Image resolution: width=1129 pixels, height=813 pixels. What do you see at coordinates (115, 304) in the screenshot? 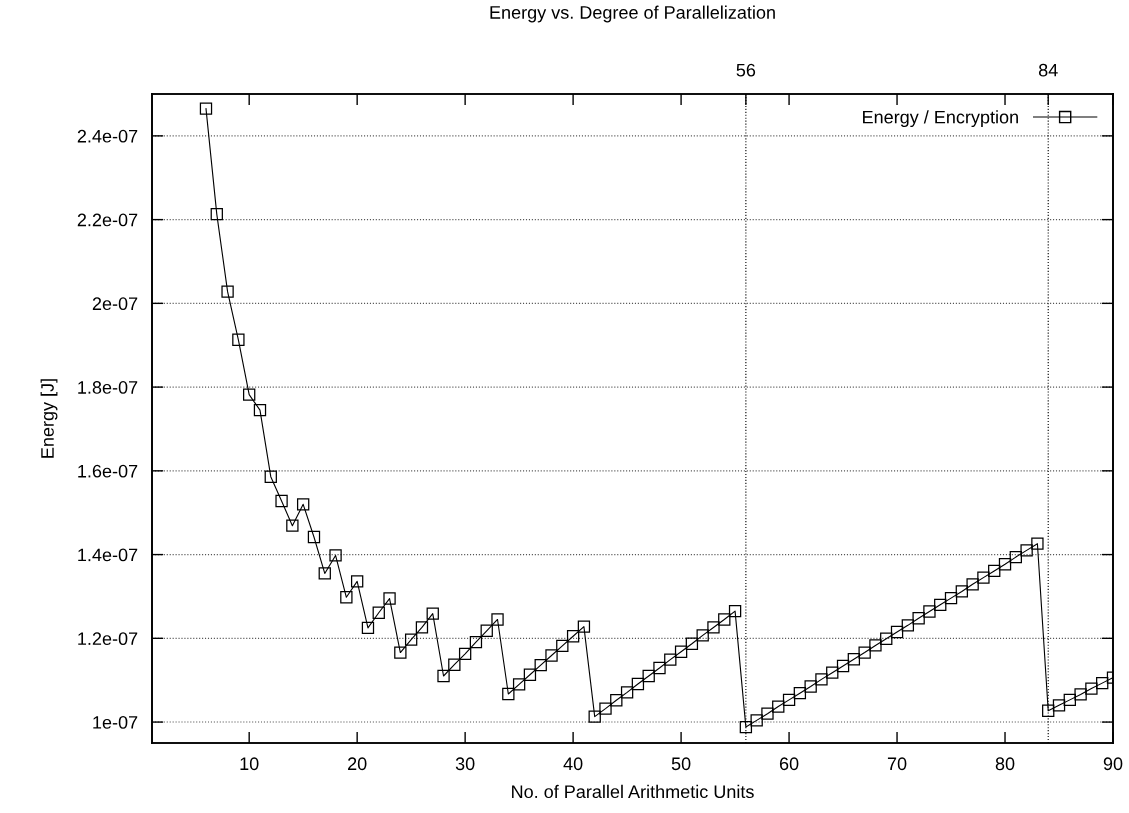
I see `y-tick-label: 2e-07` at bounding box center [115, 304].